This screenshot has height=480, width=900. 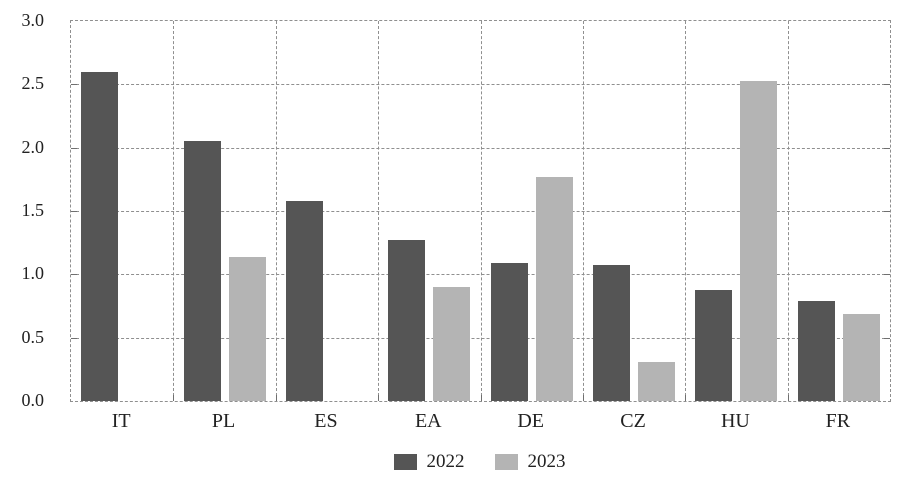 What do you see at coordinates (202, 271) in the screenshot?
I see `bar-PL-2022` at bounding box center [202, 271].